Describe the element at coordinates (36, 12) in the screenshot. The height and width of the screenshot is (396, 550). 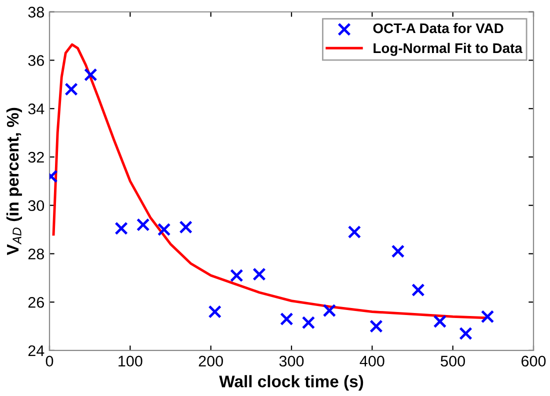
I see `y-tick-label: 38` at that location.